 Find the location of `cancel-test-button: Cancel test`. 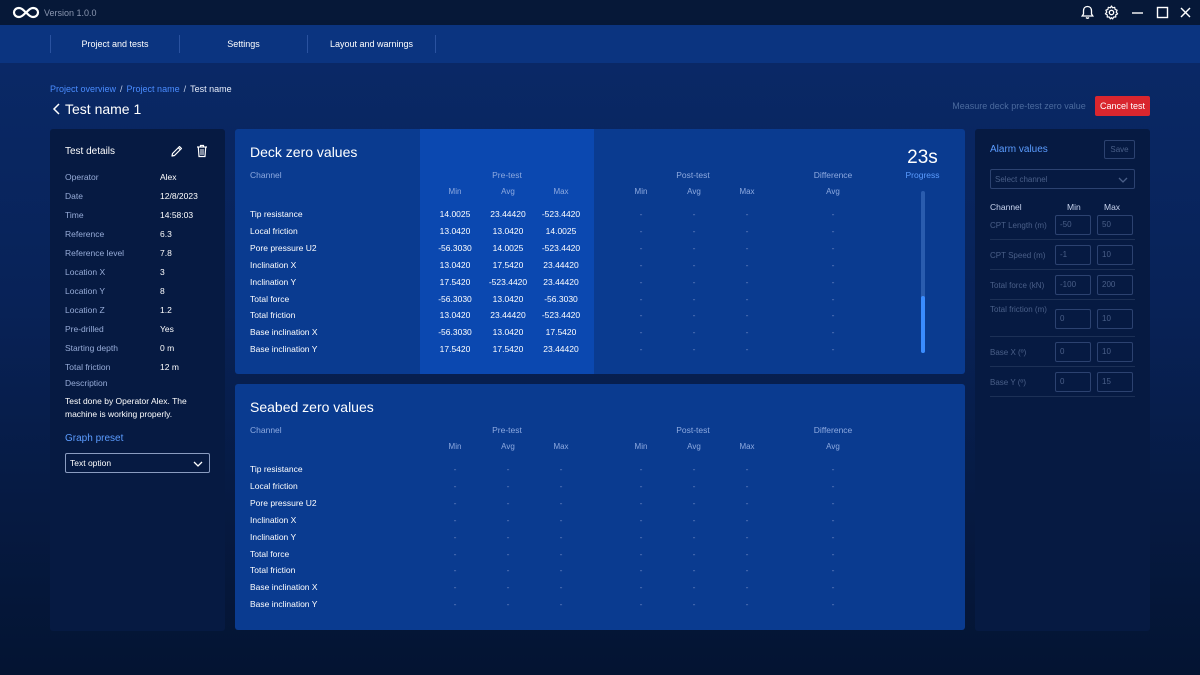

cancel-test-button: Cancel test is located at coordinates (1122, 106).